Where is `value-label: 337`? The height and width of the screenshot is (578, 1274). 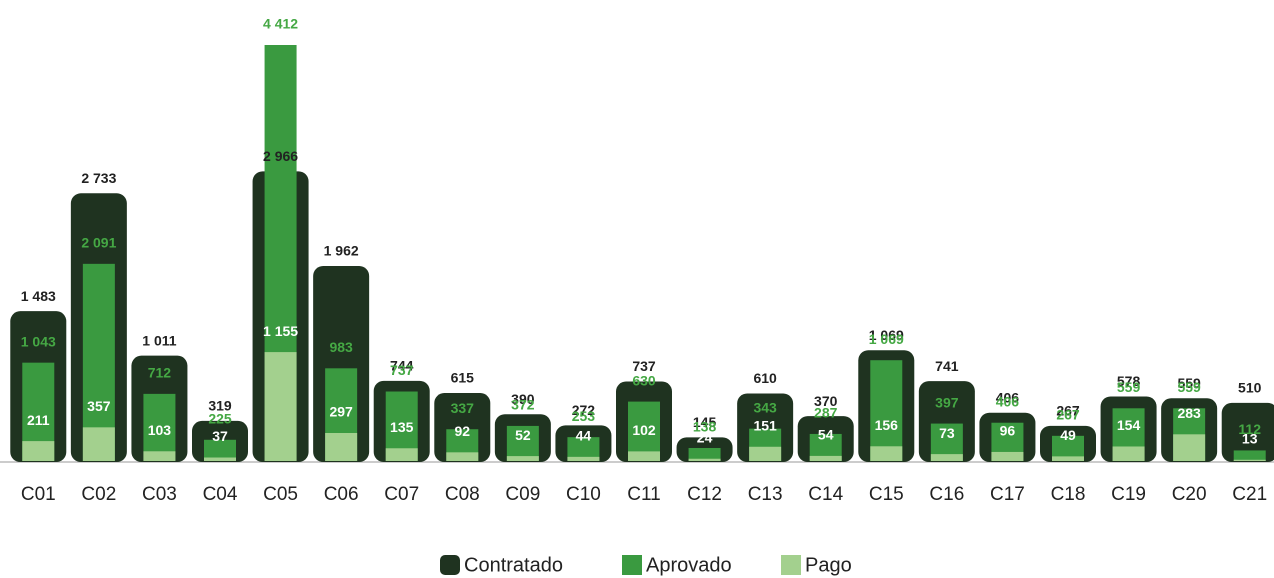
value-label: 337 is located at coordinates (463, 408).